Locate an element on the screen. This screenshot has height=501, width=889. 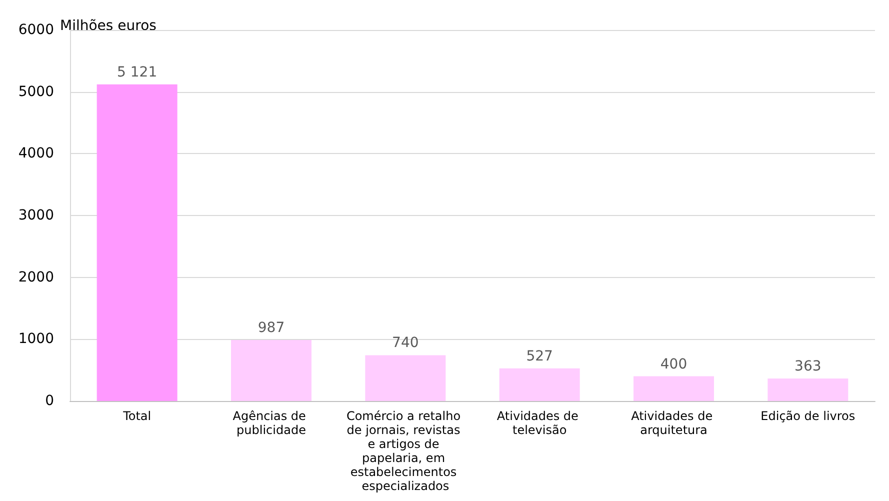
x-tick-label: Atividades de arquitetura is located at coordinates (673, 423).